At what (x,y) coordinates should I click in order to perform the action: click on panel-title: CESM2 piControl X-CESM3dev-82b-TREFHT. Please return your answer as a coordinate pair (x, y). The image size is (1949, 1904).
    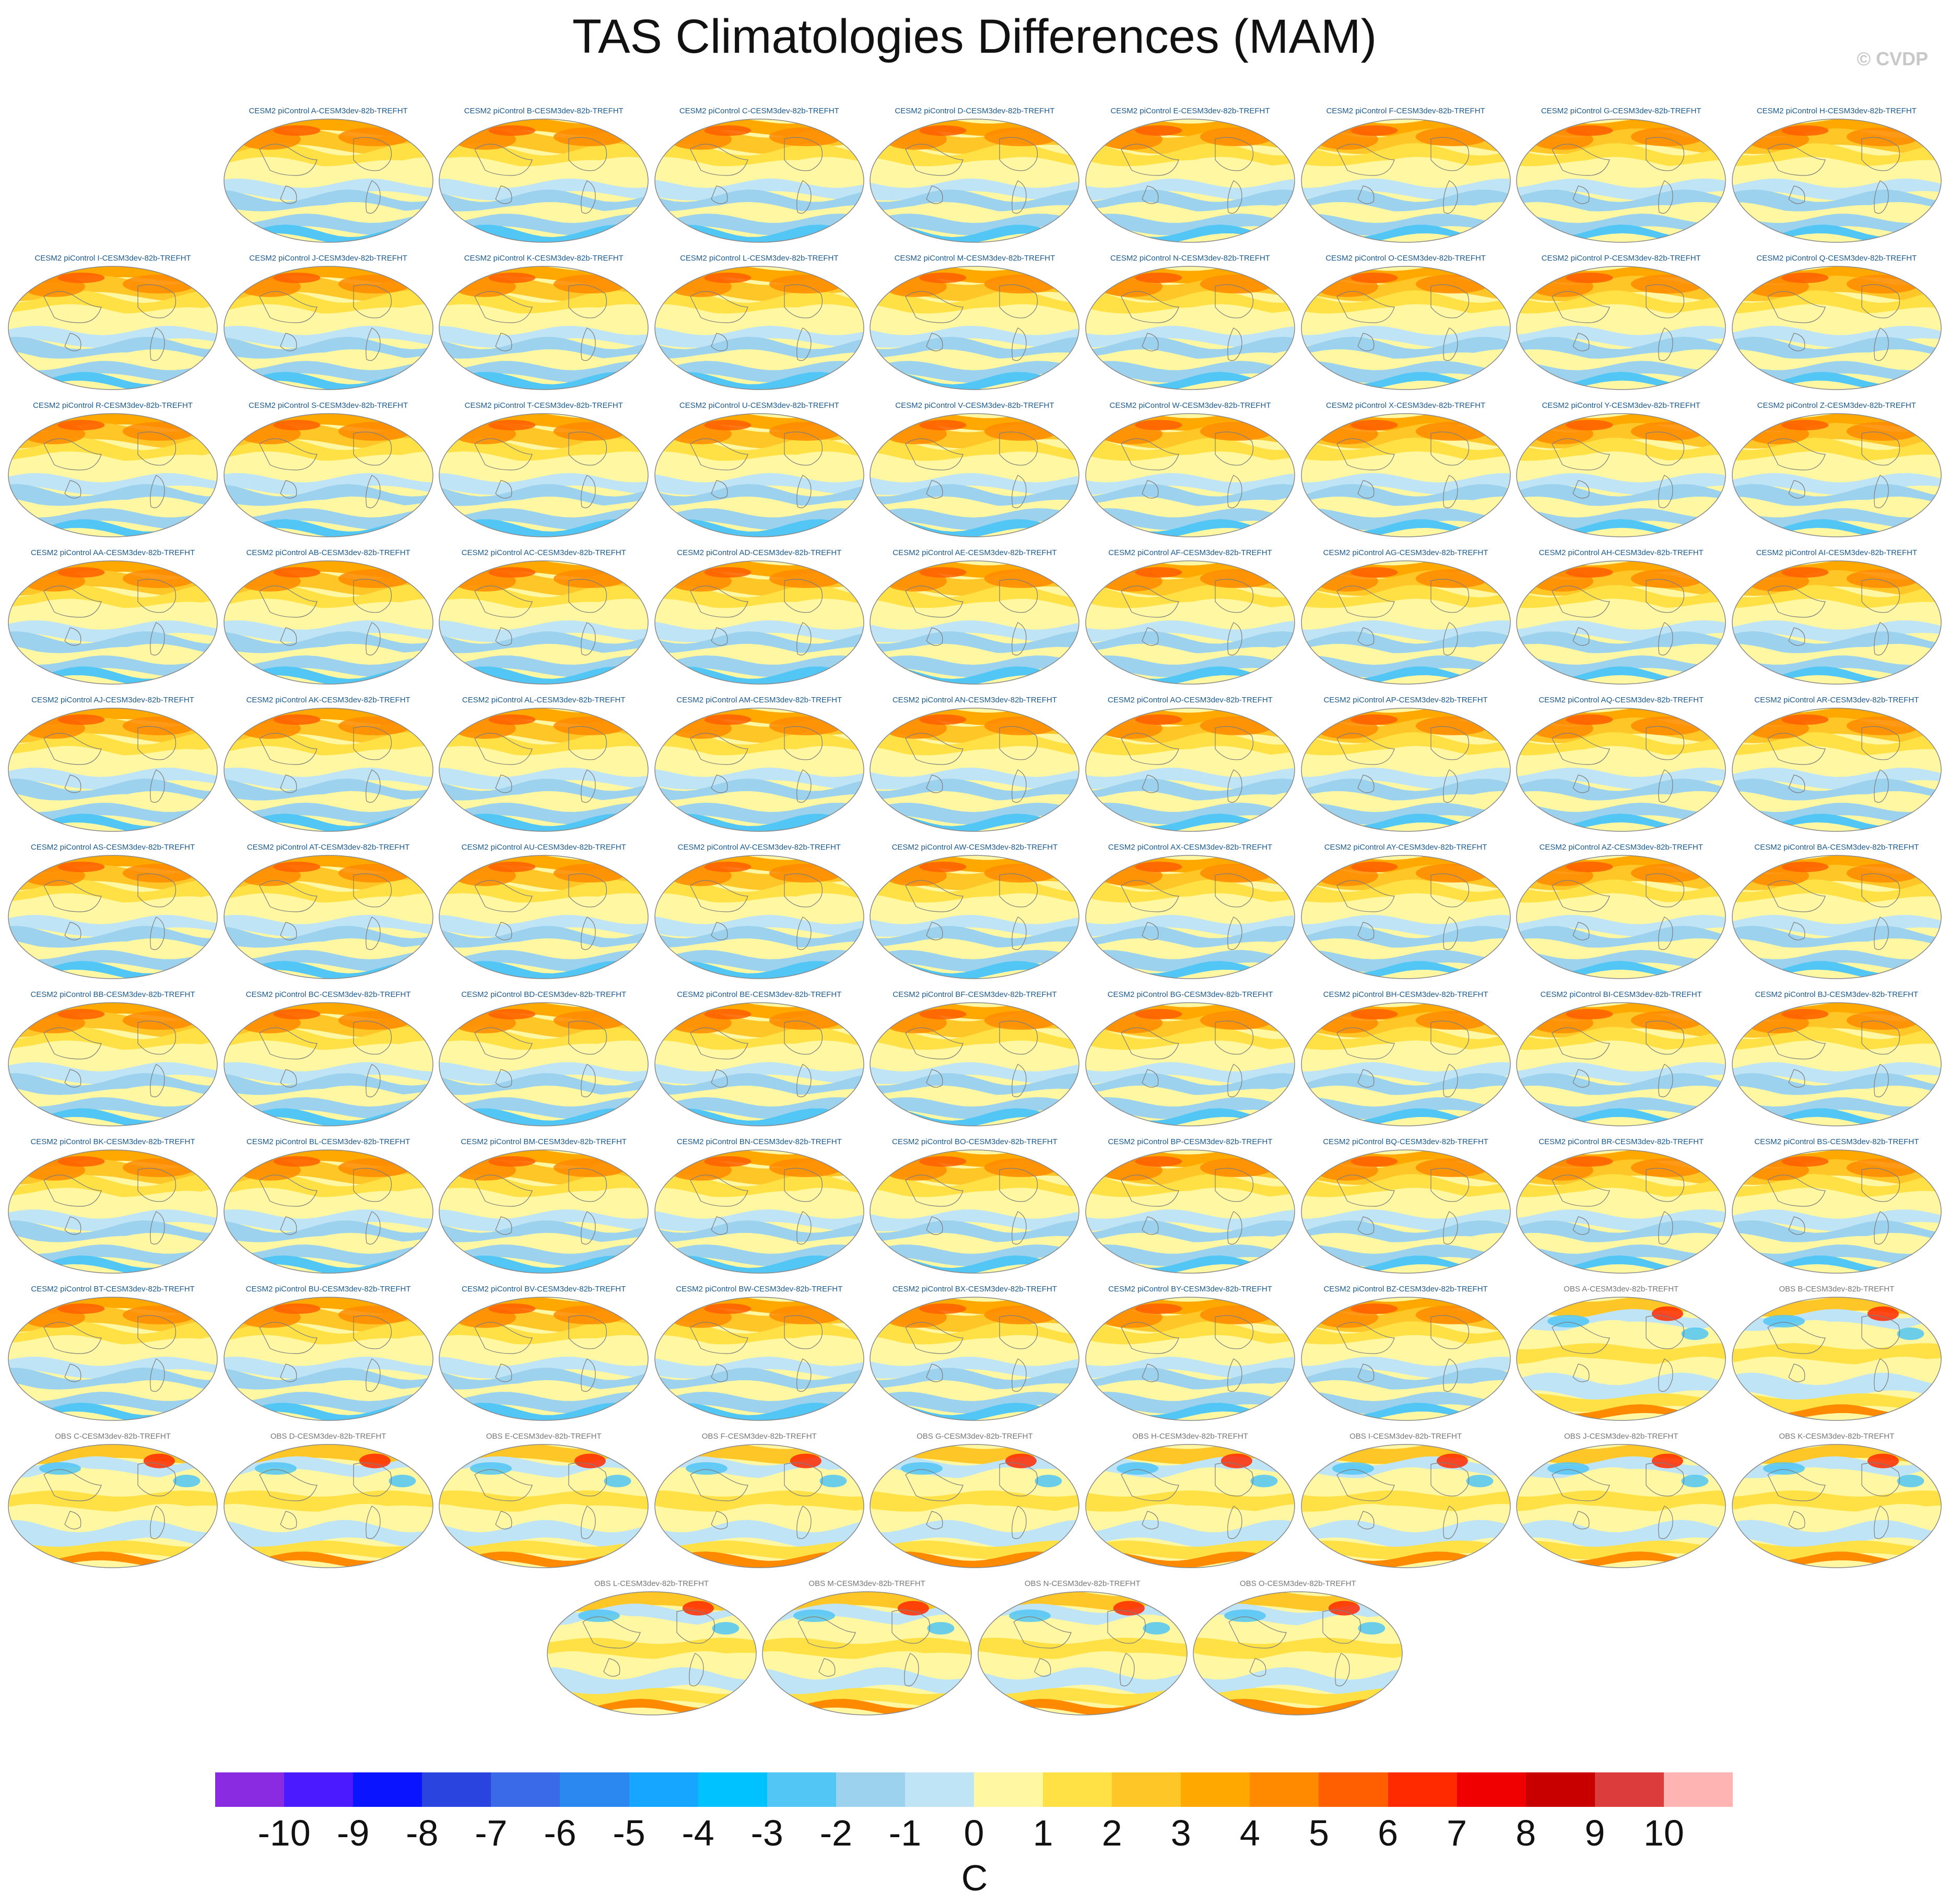
    Looking at the image, I should click on (1406, 405).